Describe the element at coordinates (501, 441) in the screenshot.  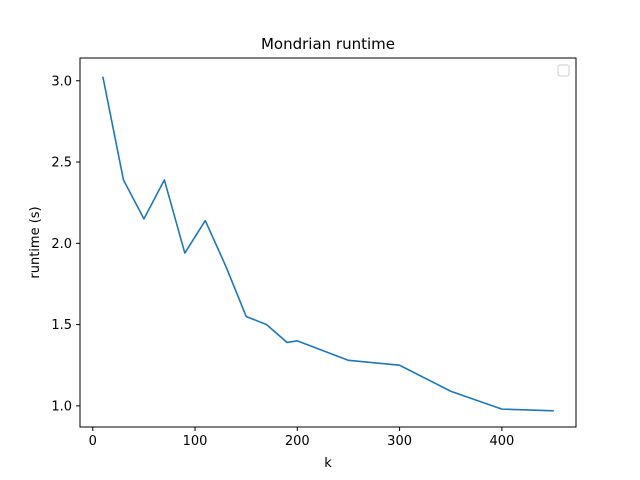
I see `x-tick-label: 400` at that location.